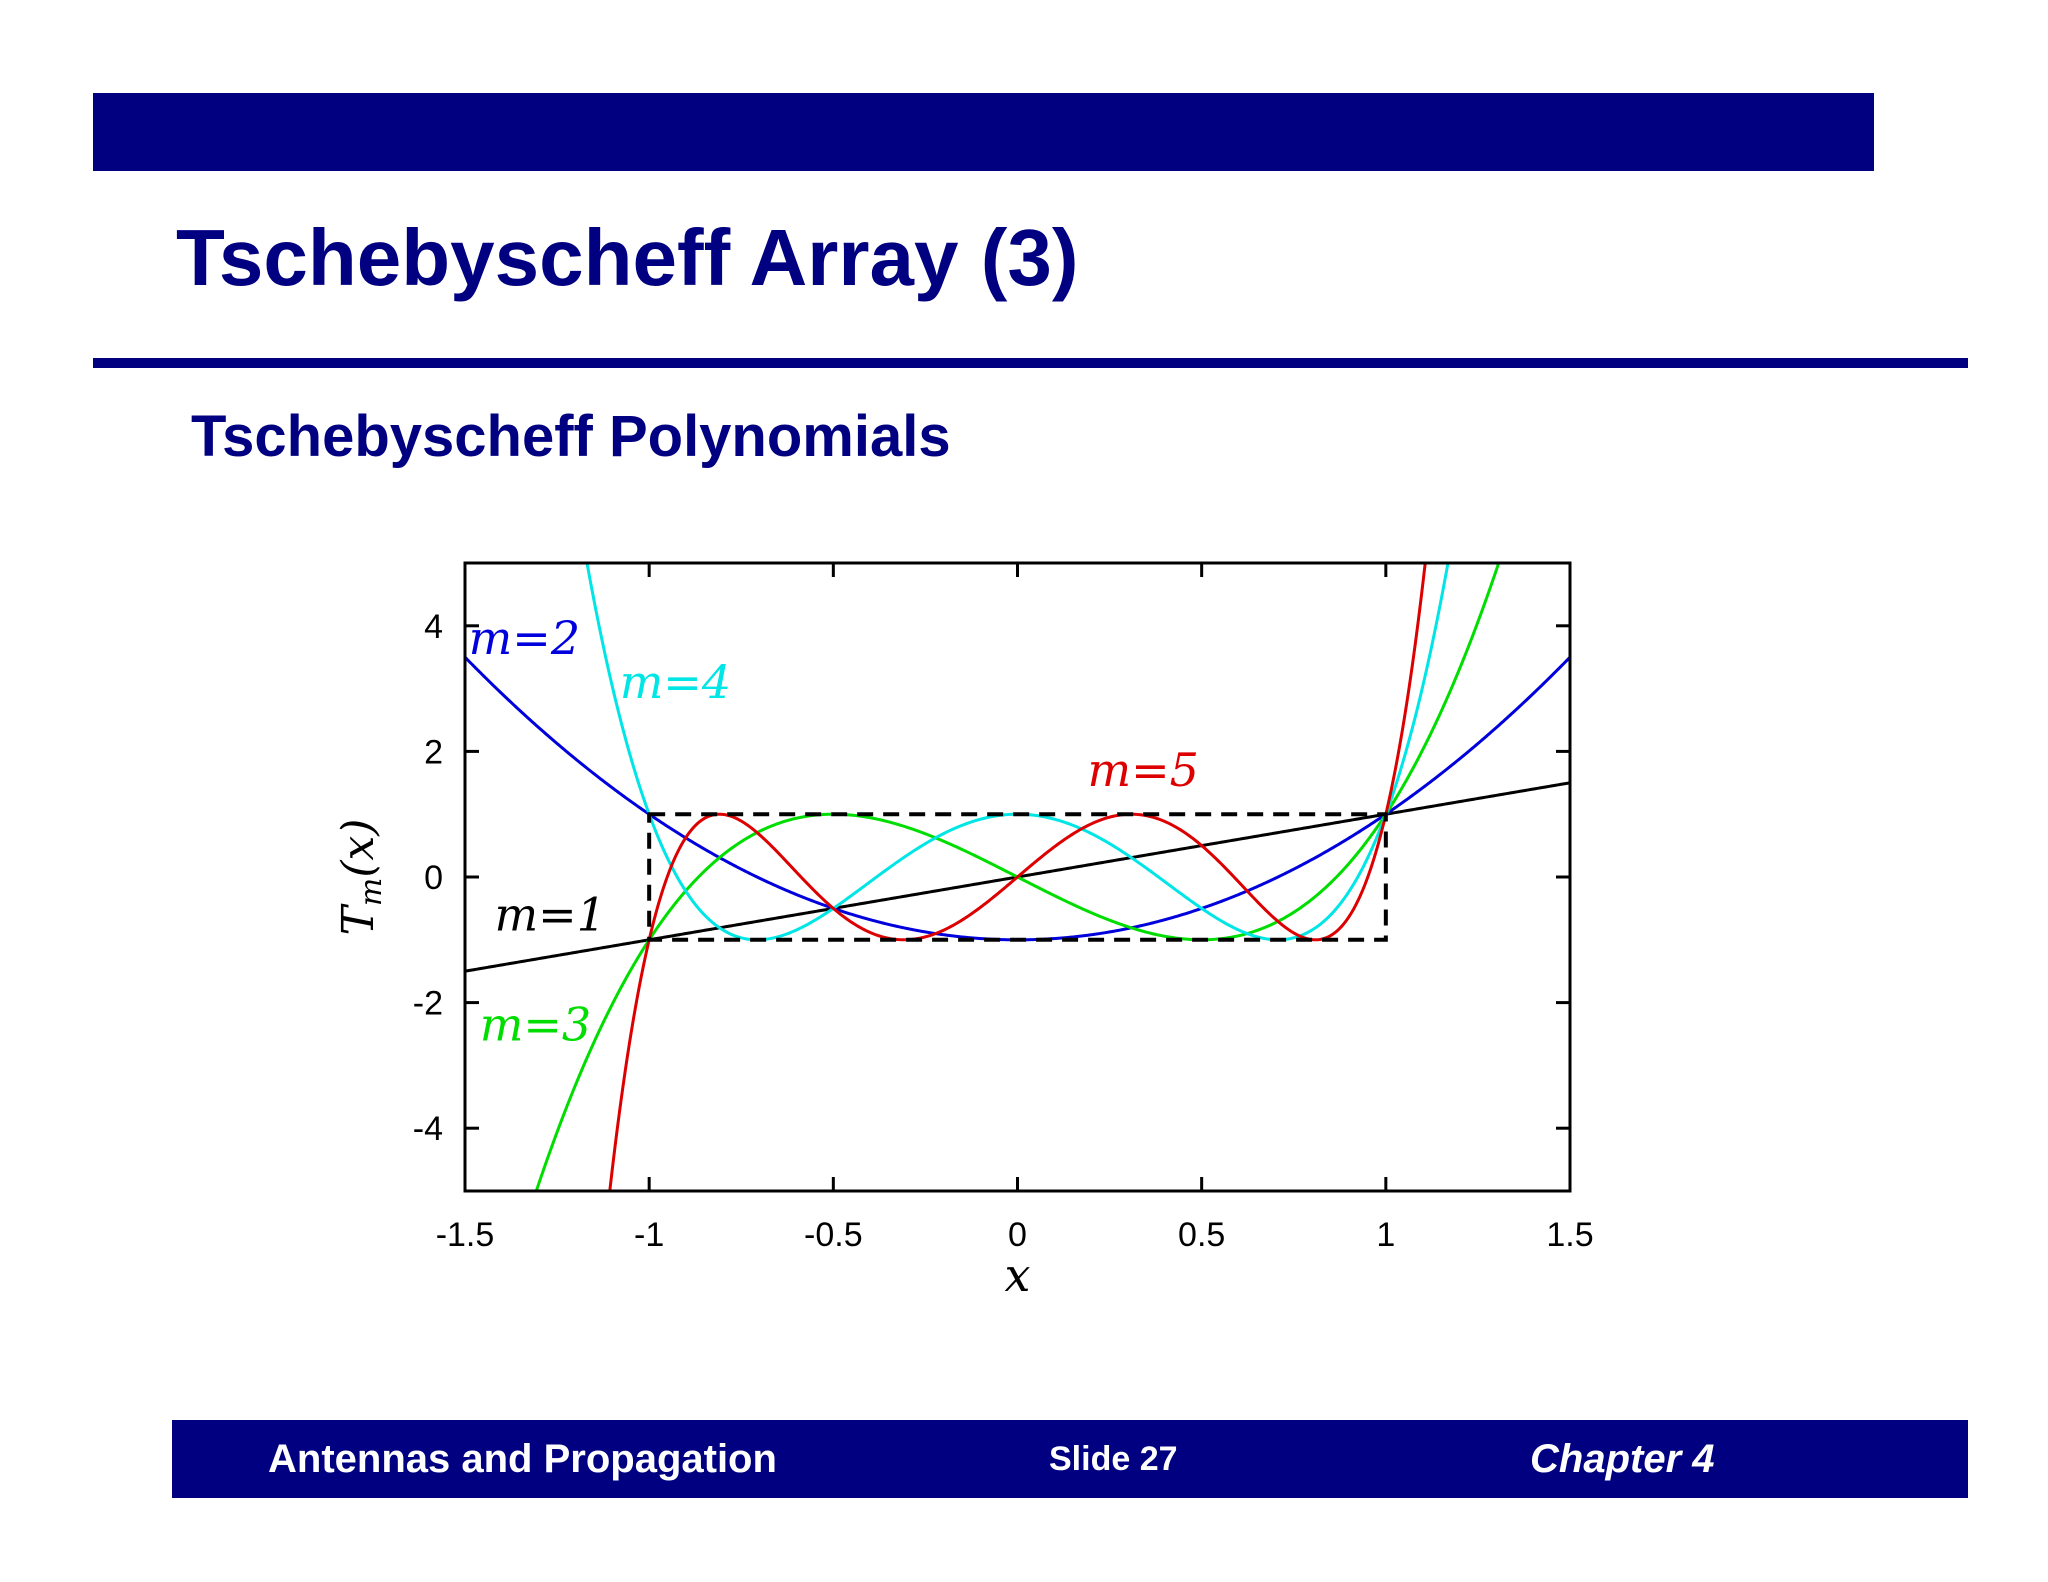 The width and height of the screenshot is (2048, 1582). What do you see at coordinates (1113, 1459) in the screenshot?
I see `footer-slide-number: Slide 27` at bounding box center [1113, 1459].